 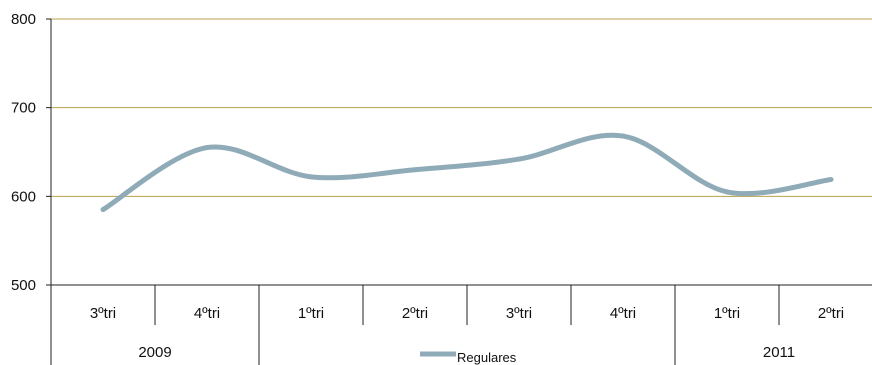 I want to click on y-tick-label: 500, so click(x=23, y=285).